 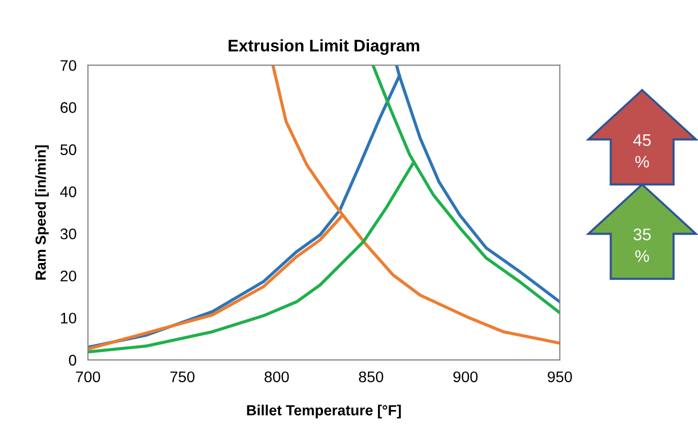 What do you see at coordinates (465, 376) in the screenshot?
I see `x-tick-label: 900` at bounding box center [465, 376].